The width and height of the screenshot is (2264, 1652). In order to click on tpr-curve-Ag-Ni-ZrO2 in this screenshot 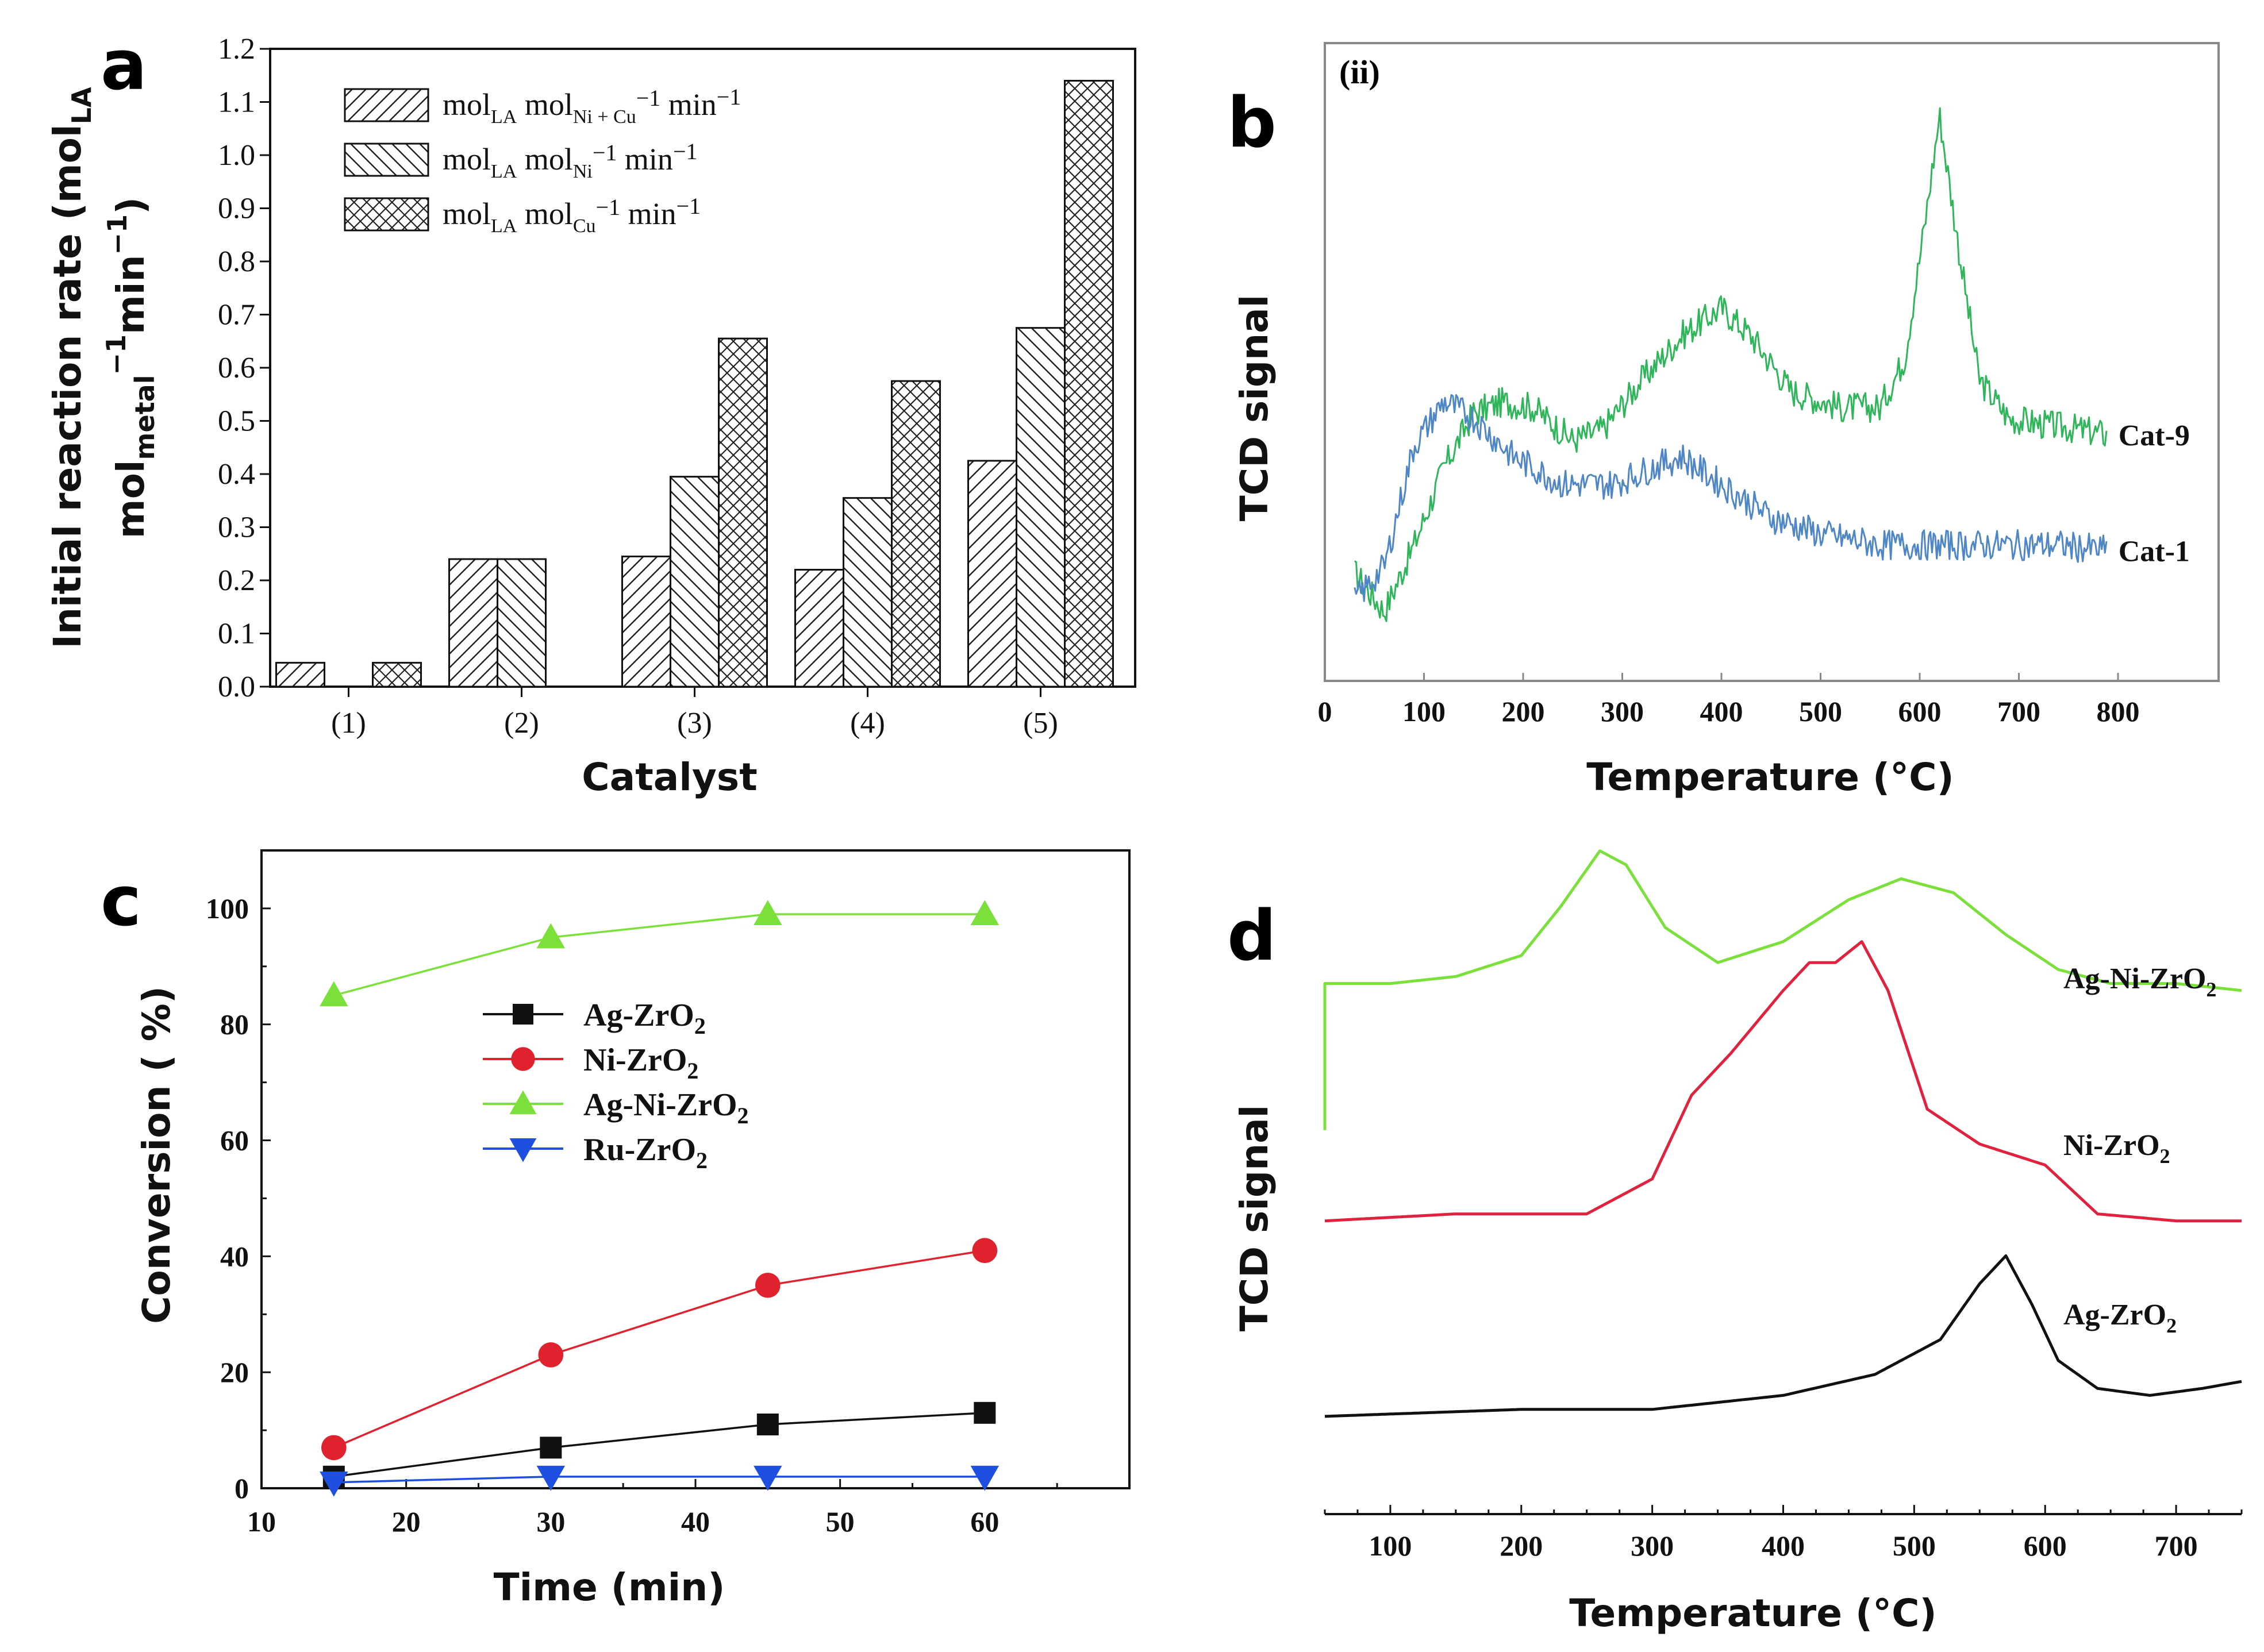, I will do `click(1782, 989)`.